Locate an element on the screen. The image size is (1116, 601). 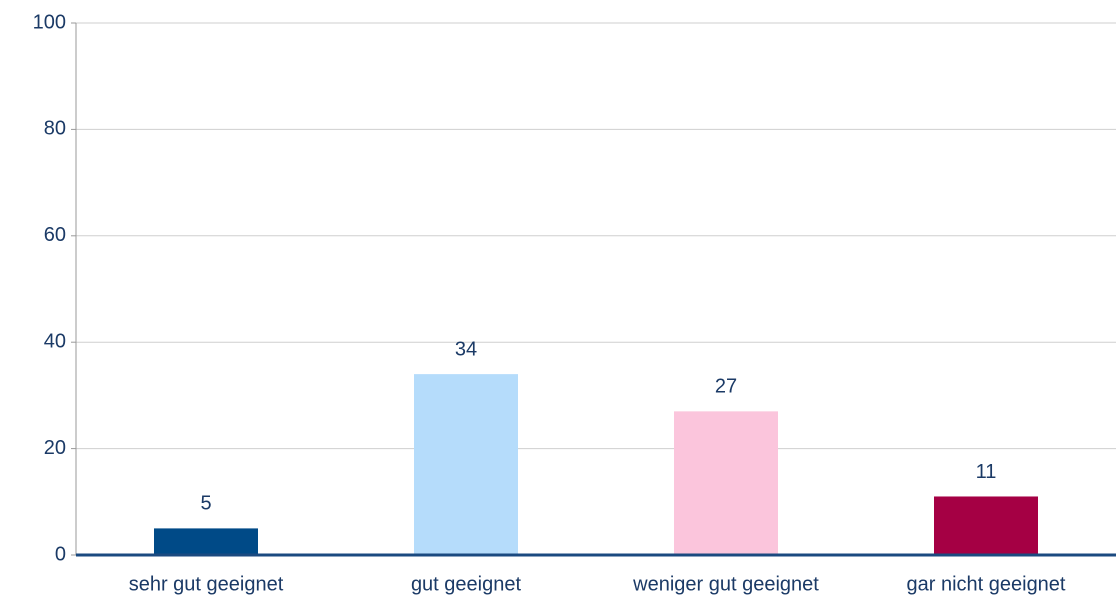
x-tick-label: gut geeignet is located at coordinates (466, 584).